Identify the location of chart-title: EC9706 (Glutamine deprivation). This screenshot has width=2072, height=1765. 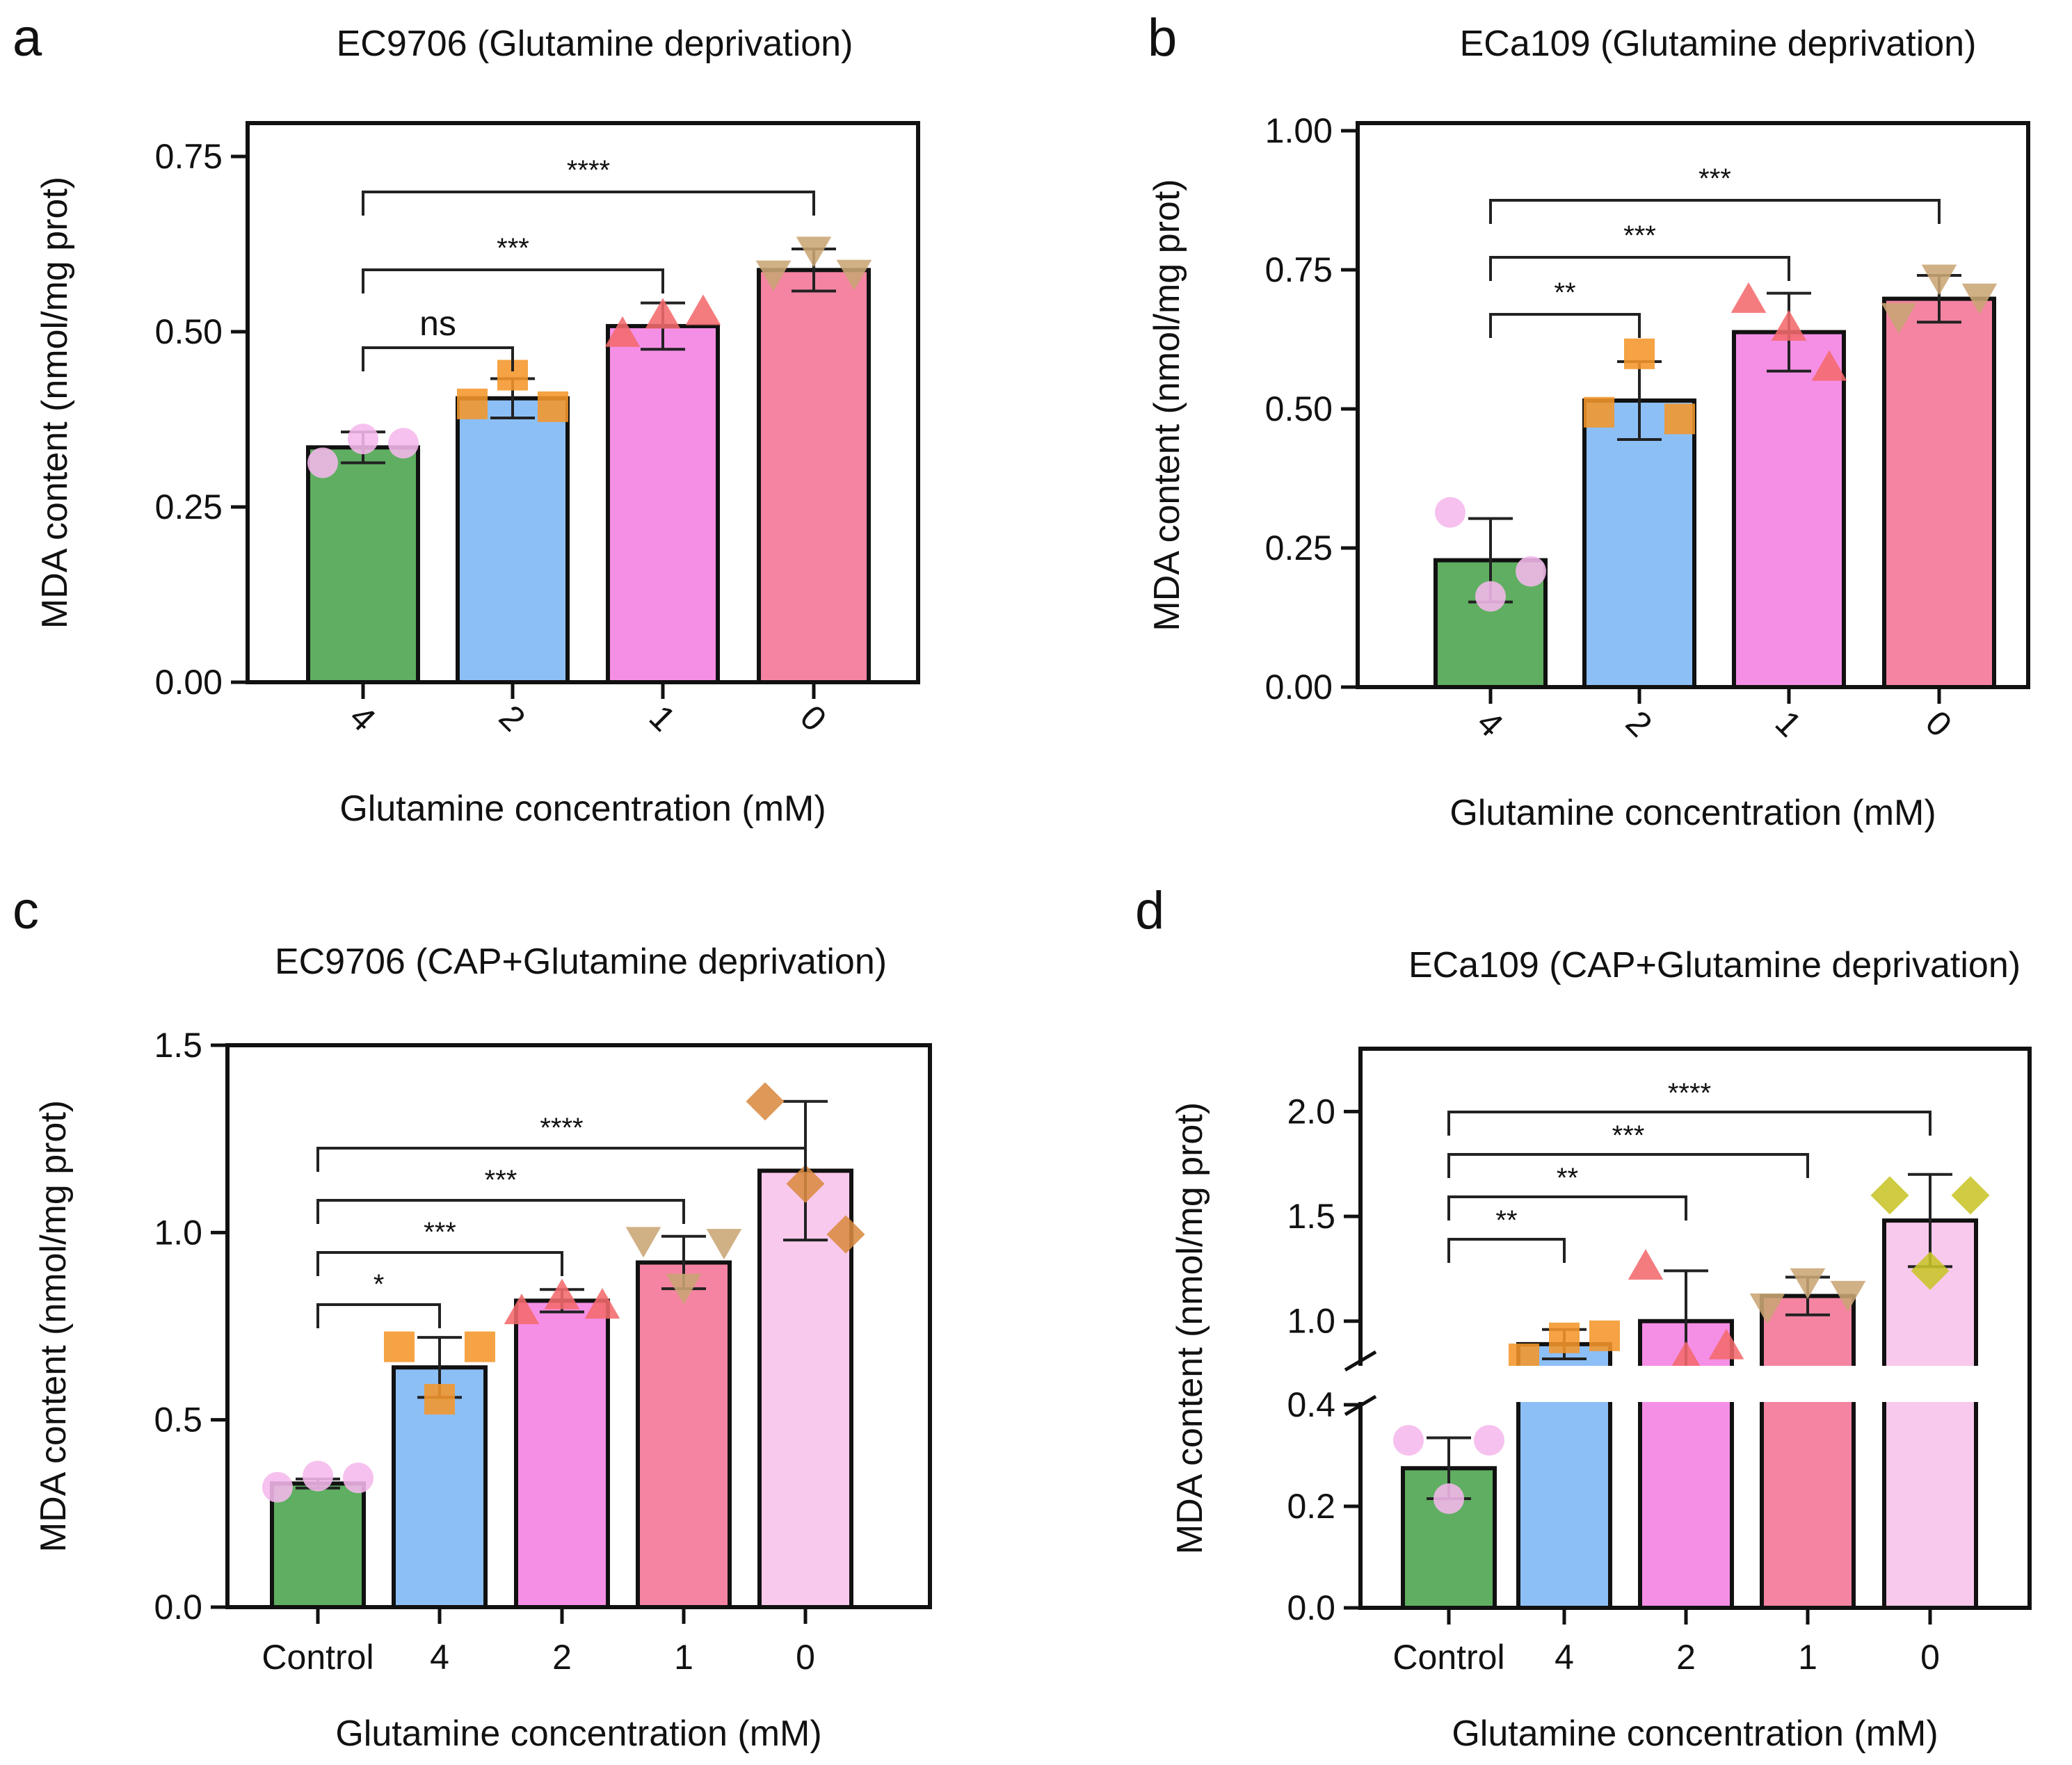
(595, 44).